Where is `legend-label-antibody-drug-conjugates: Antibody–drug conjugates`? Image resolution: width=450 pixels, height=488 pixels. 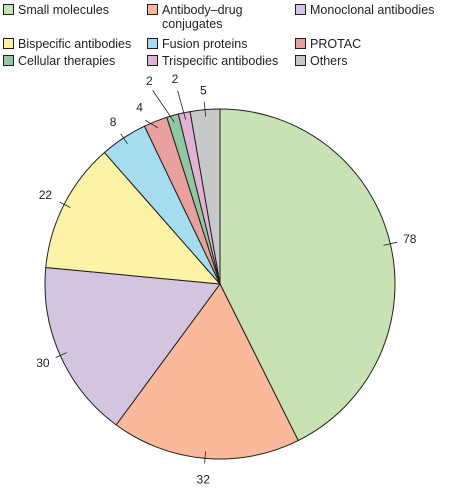
legend-label-antibody-drug-conjugates: Antibody–drug conjugates is located at coordinates (202, 17).